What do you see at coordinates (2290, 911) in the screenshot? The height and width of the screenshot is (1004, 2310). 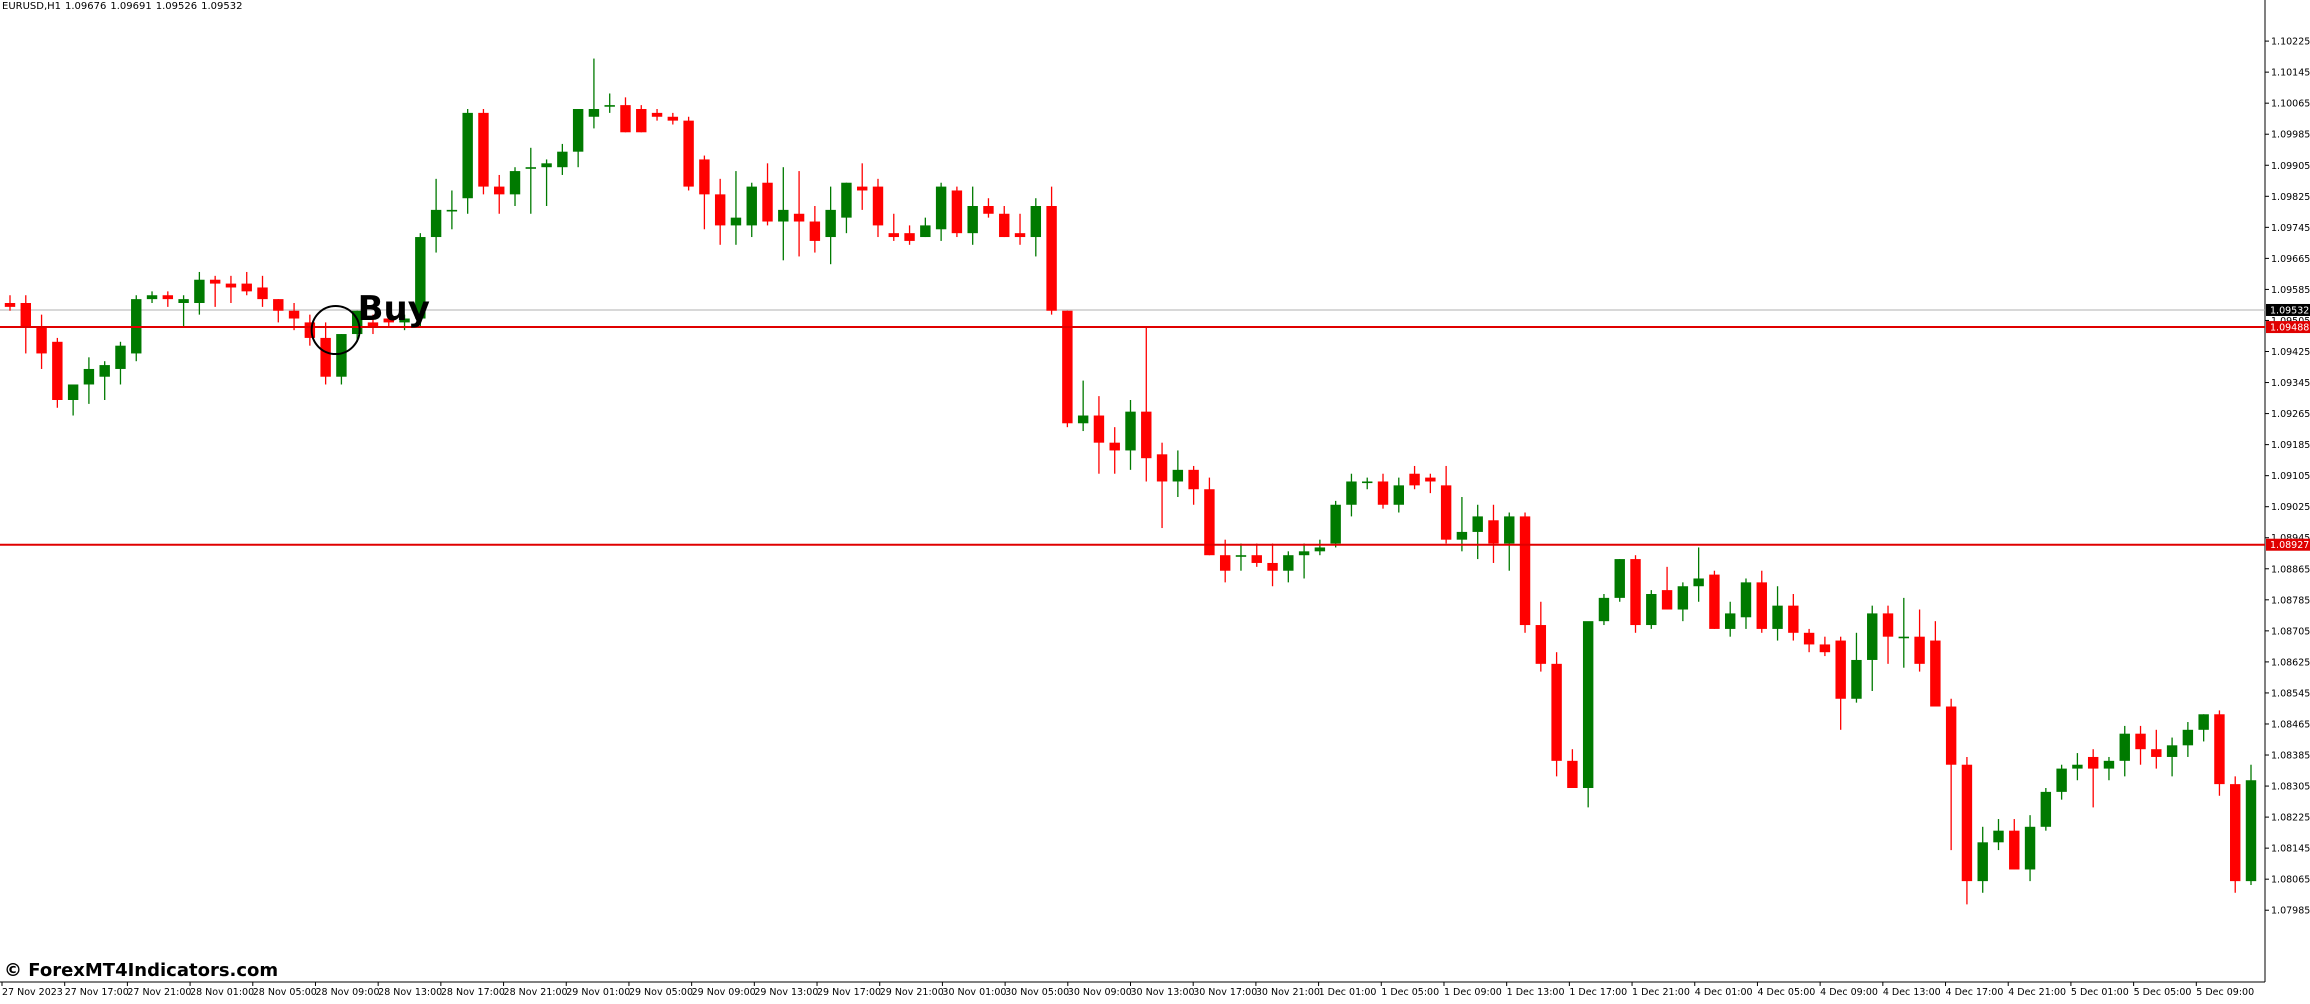 I see `price-tick-label: 1.07985` at bounding box center [2290, 911].